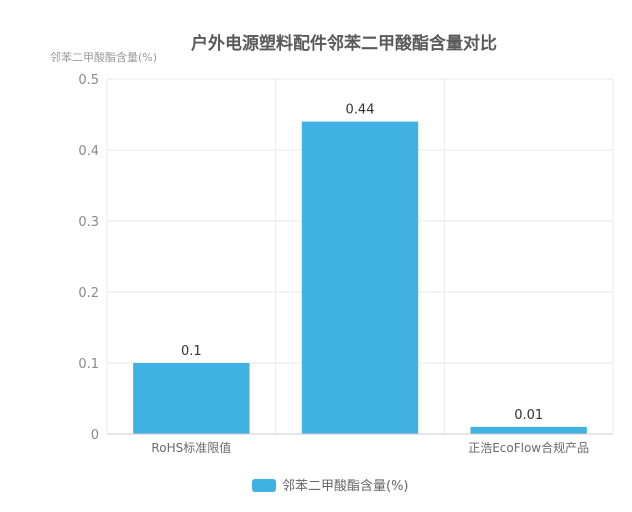  I want to click on y-tick-label: 0.5, so click(88, 80).